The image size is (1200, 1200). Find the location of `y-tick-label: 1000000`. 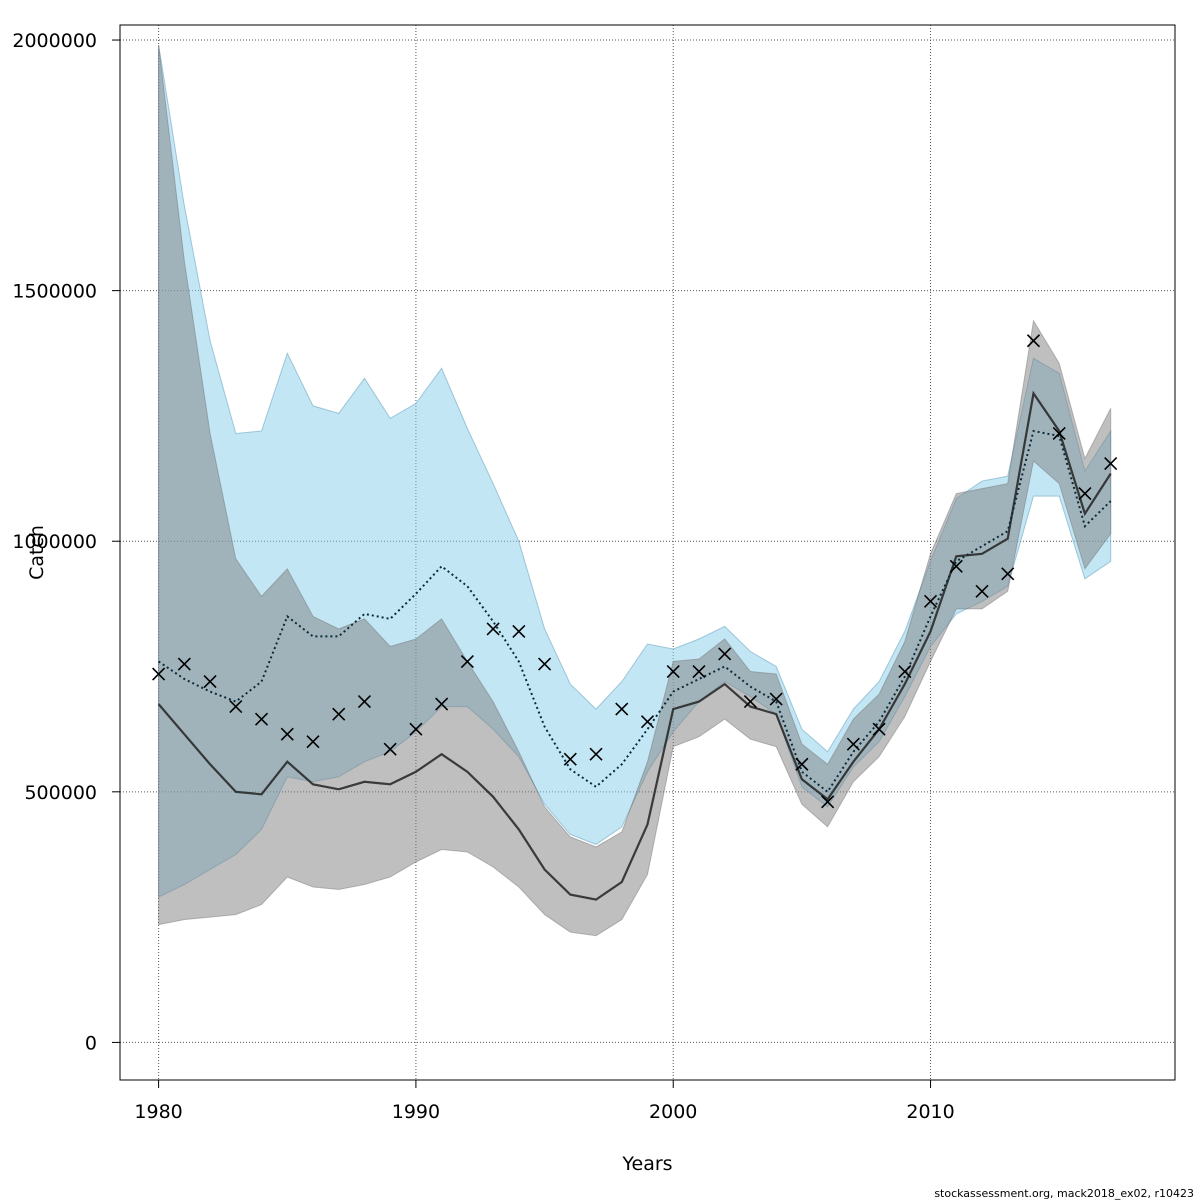

y-tick-label: 1000000 is located at coordinates (54, 542).